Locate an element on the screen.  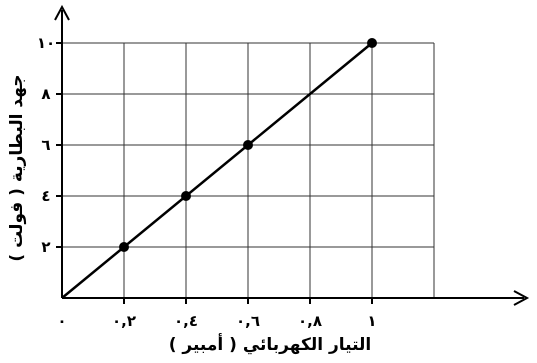
origin-label: ٠ is located at coordinates (61, 321).